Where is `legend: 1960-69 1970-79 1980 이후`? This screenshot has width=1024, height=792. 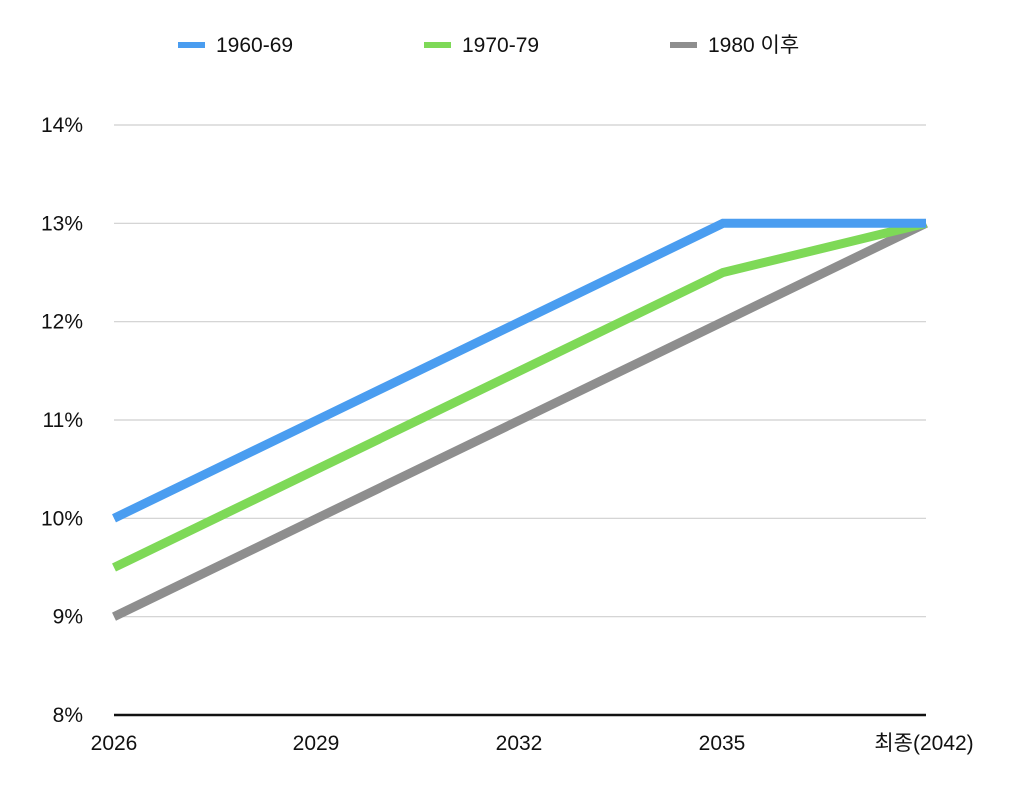 legend: 1960-69 1970-79 1980 이후 is located at coordinates (488, 45).